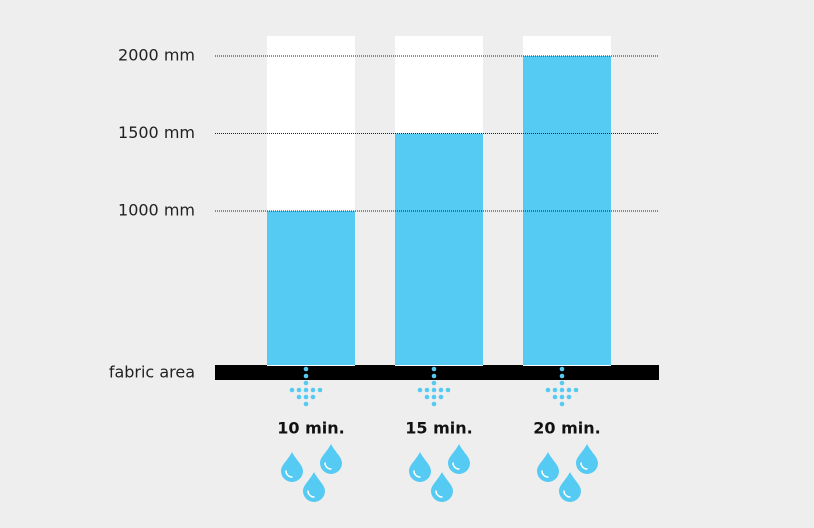 The image size is (814, 528). What do you see at coordinates (156, 210) in the screenshot?
I see `y-tick-label: 1000 mm` at bounding box center [156, 210].